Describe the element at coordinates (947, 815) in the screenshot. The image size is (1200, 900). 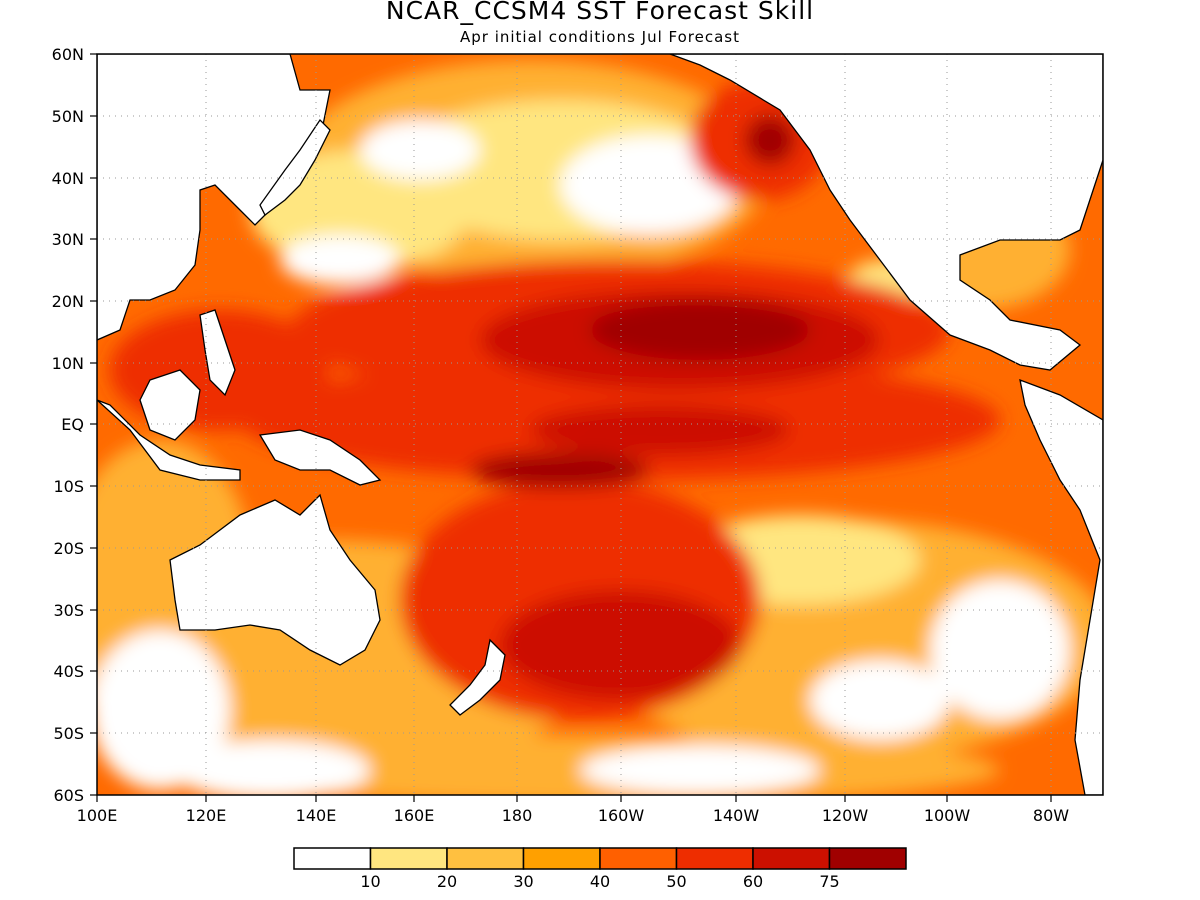
I see `lon-label: 100W` at that location.